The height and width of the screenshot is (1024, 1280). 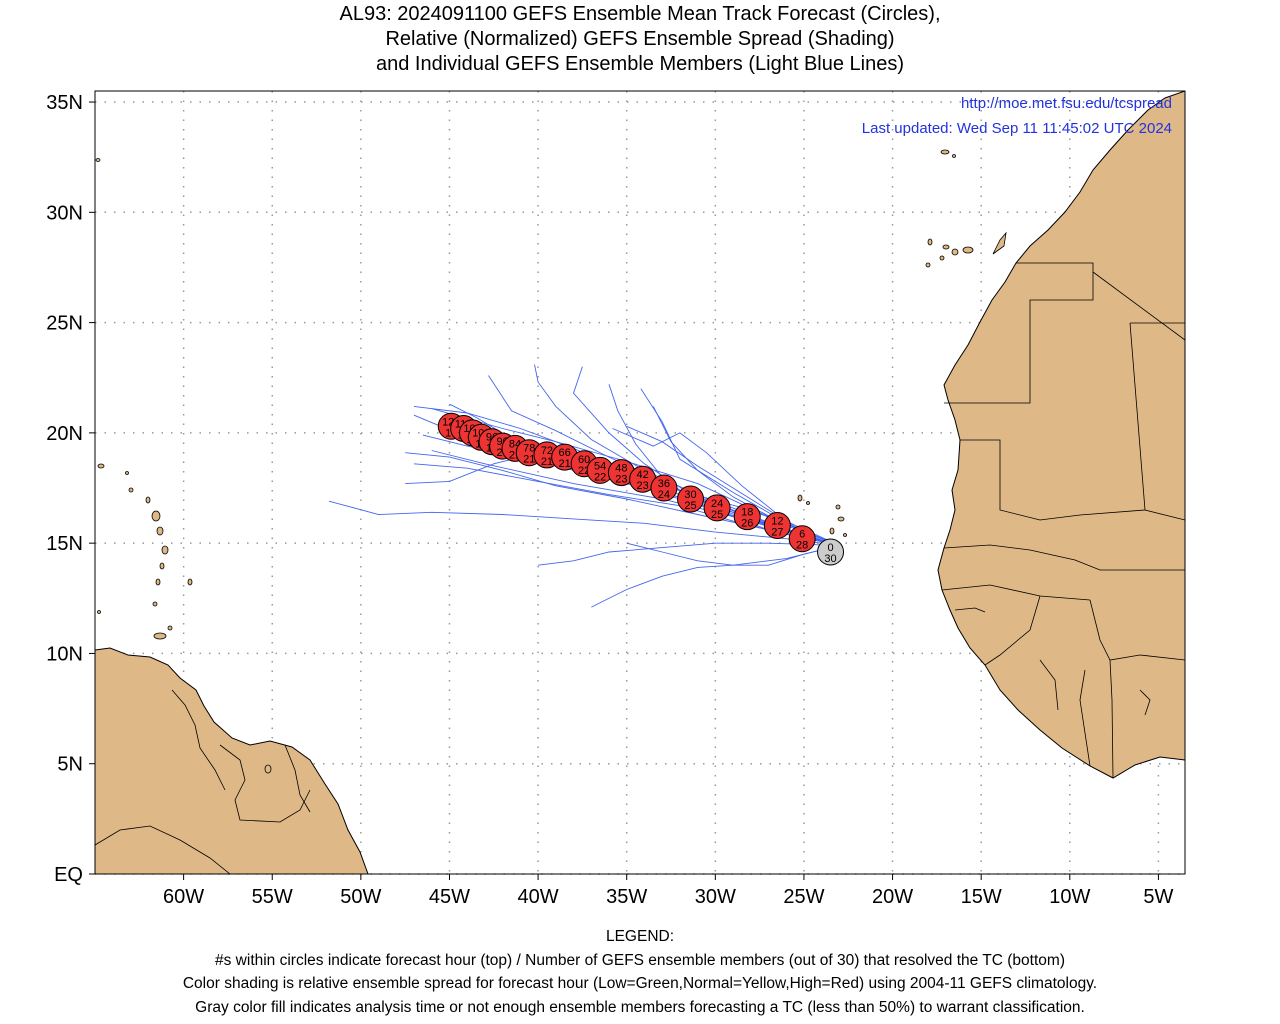 What do you see at coordinates (272, 897) in the screenshot?
I see `lon-tick-label: 55W` at bounding box center [272, 897].